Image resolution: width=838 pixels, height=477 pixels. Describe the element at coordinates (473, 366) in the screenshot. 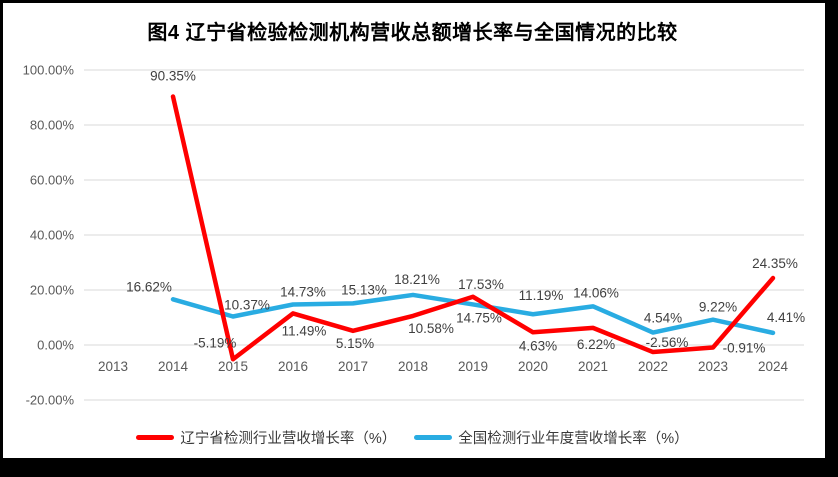

I see `x-tick-label: 2019` at that location.